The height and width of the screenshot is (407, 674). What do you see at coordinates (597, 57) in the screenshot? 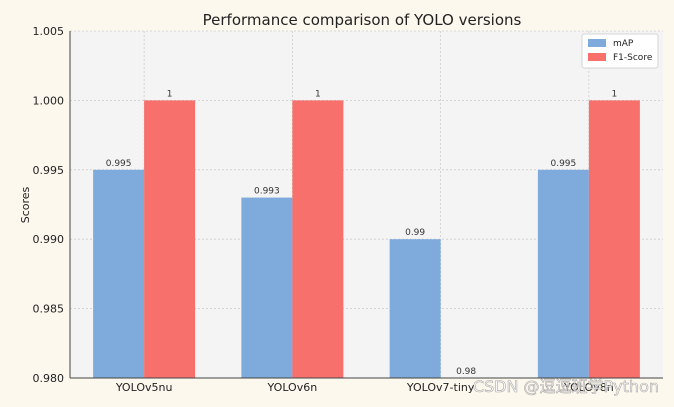
I see `legend-swatch-f1` at bounding box center [597, 57].